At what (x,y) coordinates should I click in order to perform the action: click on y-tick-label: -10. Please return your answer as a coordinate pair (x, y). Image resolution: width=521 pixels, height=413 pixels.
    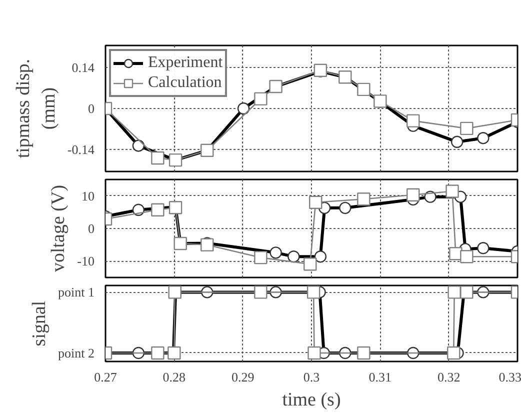
    Looking at the image, I should click on (86, 261).